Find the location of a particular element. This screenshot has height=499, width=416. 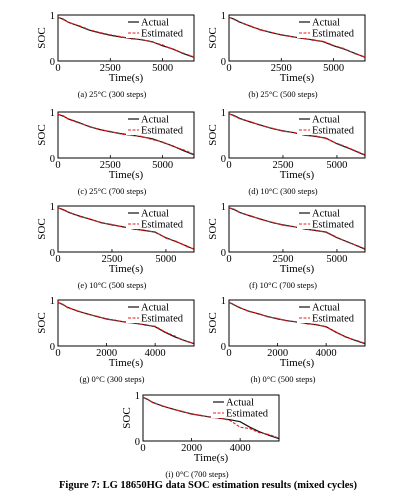

panel-subcaption: (h) 0°C (500 steps) is located at coordinates (282, 379).